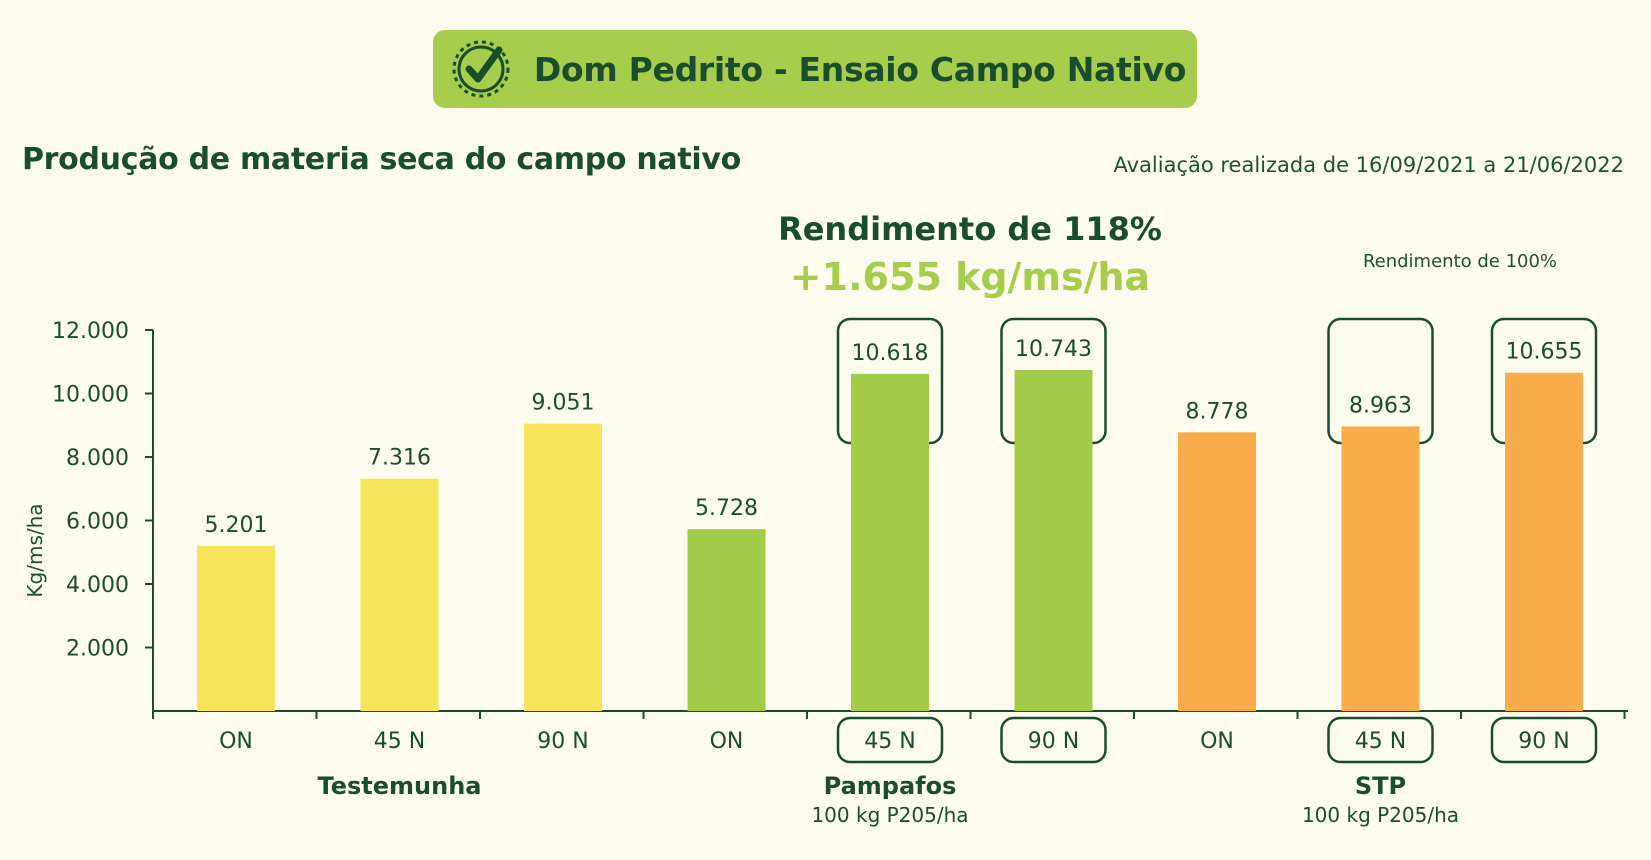  What do you see at coordinates (860, 69) in the screenshot?
I see `banner-title: Dom Pedrito - Ensaio Campo Nativo` at bounding box center [860, 69].